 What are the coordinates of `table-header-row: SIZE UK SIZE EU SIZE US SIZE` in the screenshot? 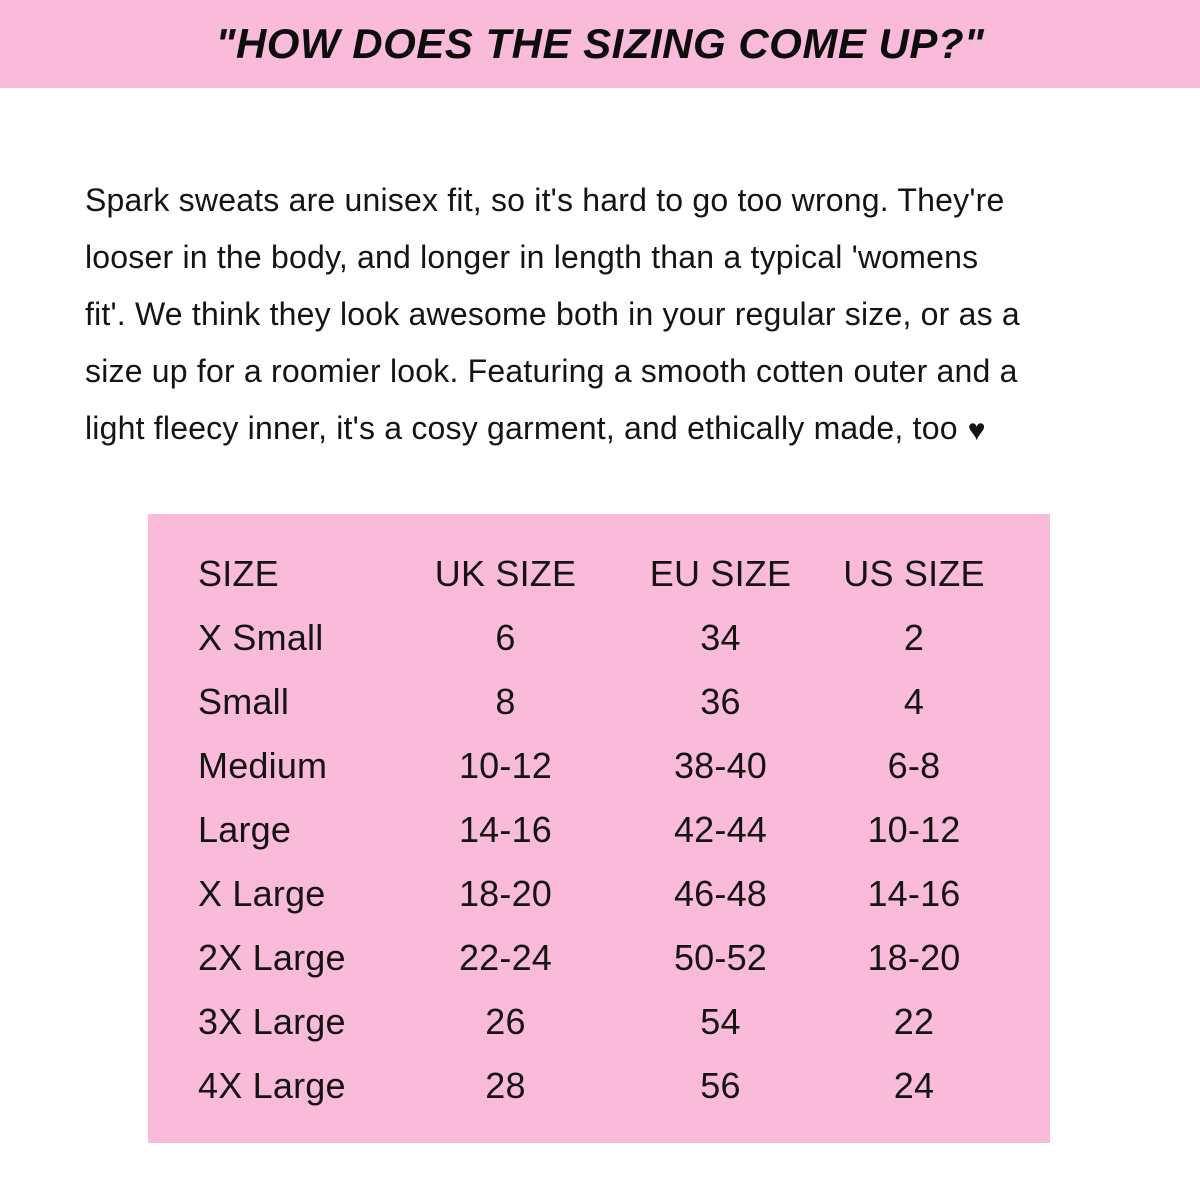 It's located at (599, 574).